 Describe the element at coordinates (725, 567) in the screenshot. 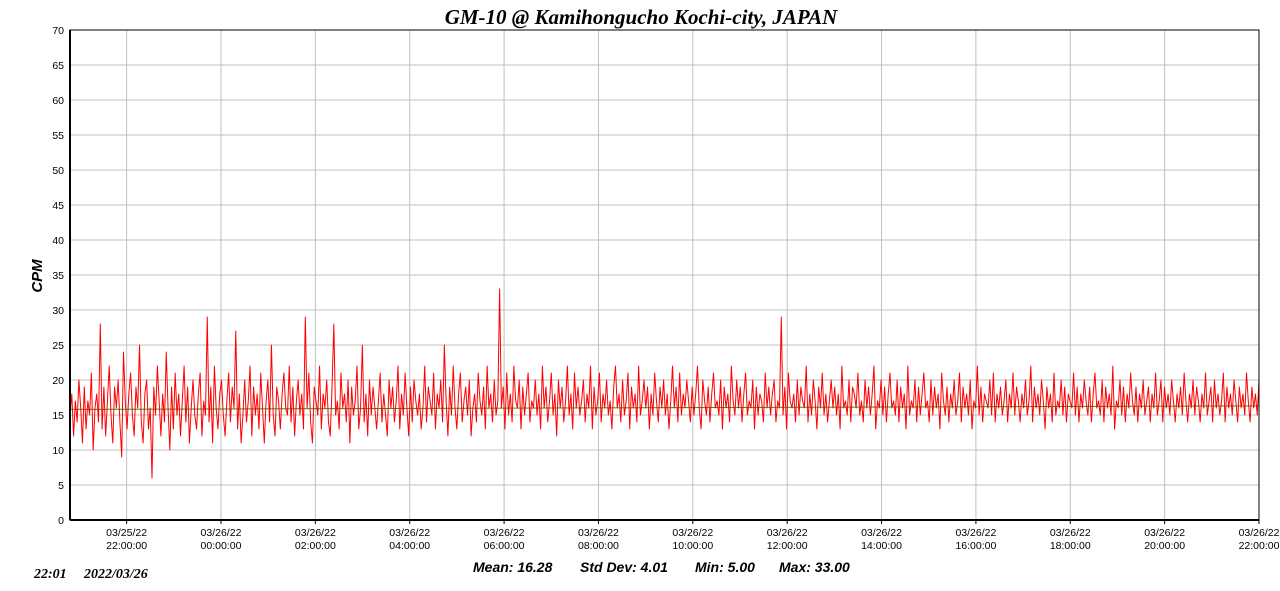

I see `stat-min: Min: 5.00` at that location.